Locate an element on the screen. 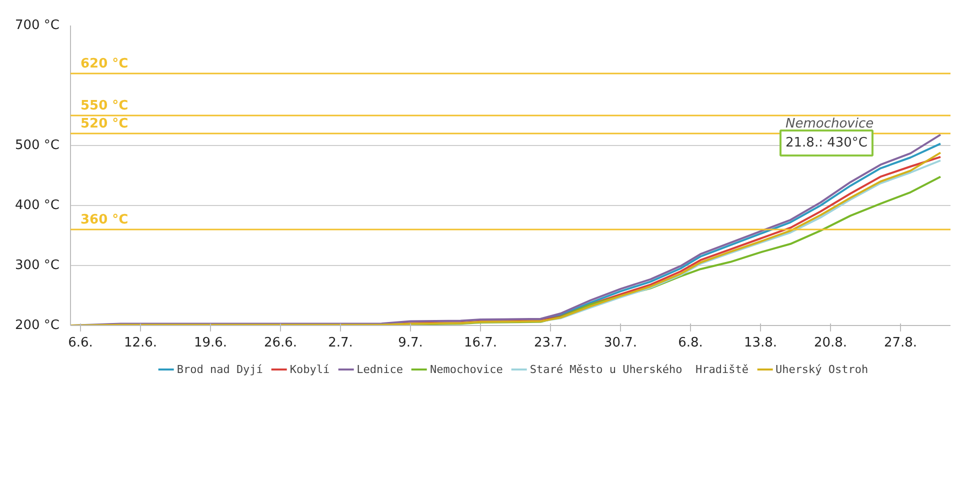 The image size is (961, 504). x-tick-label: 13.8. is located at coordinates (761, 343).